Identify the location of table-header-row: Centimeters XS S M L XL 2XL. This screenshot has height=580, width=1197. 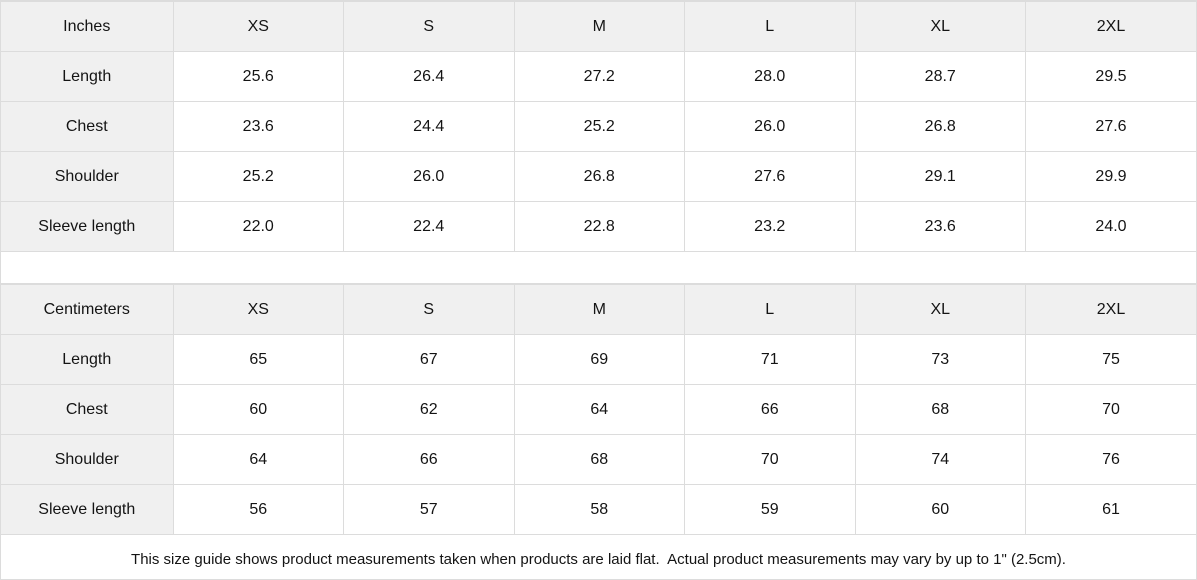
(598, 309).